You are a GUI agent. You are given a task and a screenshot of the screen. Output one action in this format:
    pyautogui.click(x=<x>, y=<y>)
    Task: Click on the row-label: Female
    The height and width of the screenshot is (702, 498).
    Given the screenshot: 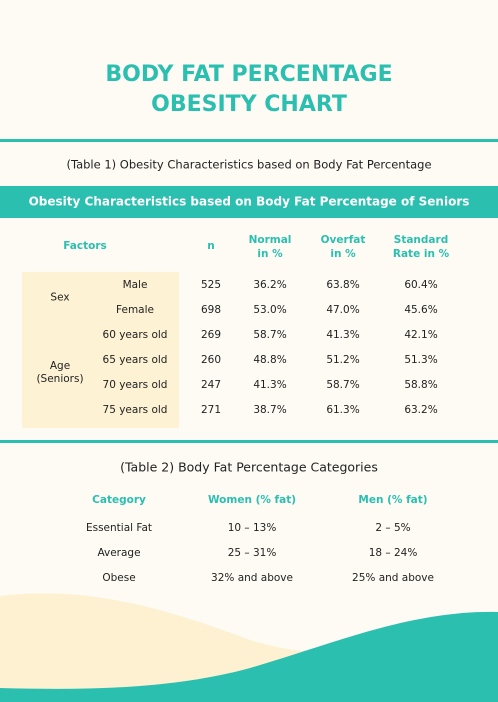 What is the action you would take?
    pyautogui.click(x=135, y=310)
    